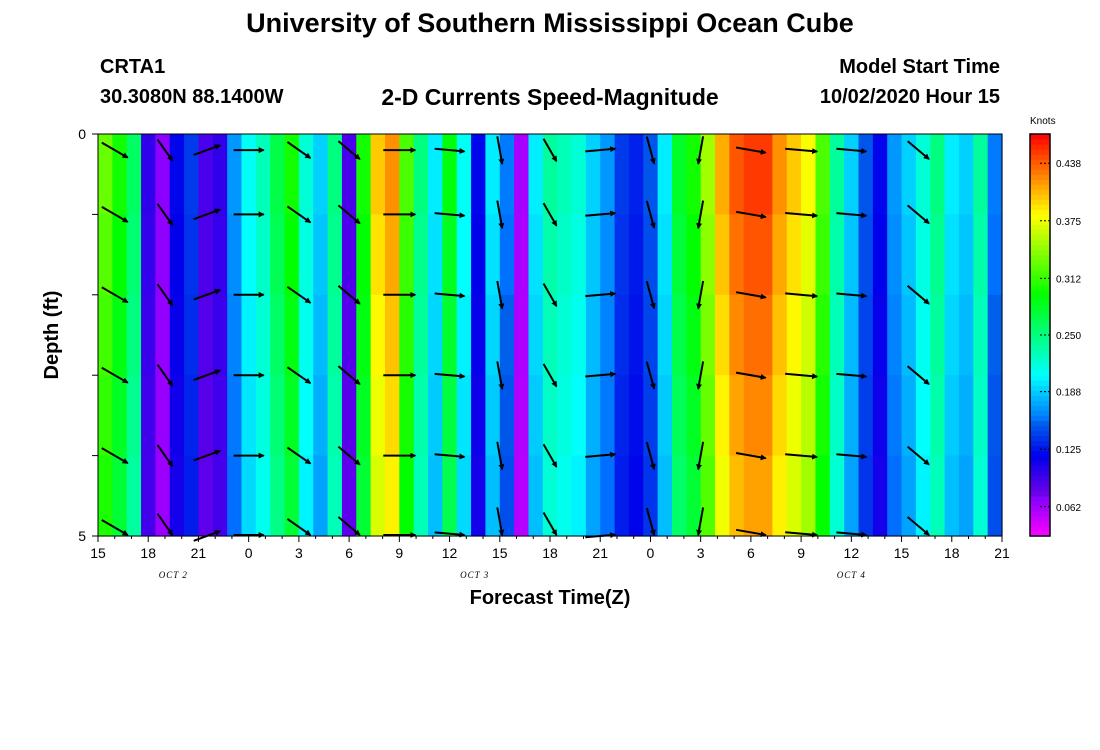 Image resolution: width=1100 pixels, height=750 pixels. What do you see at coordinates (1068, 508) in the screenshot?
I see `colorbar-tick-label: 0.062` at bounding box center [1068, 508].